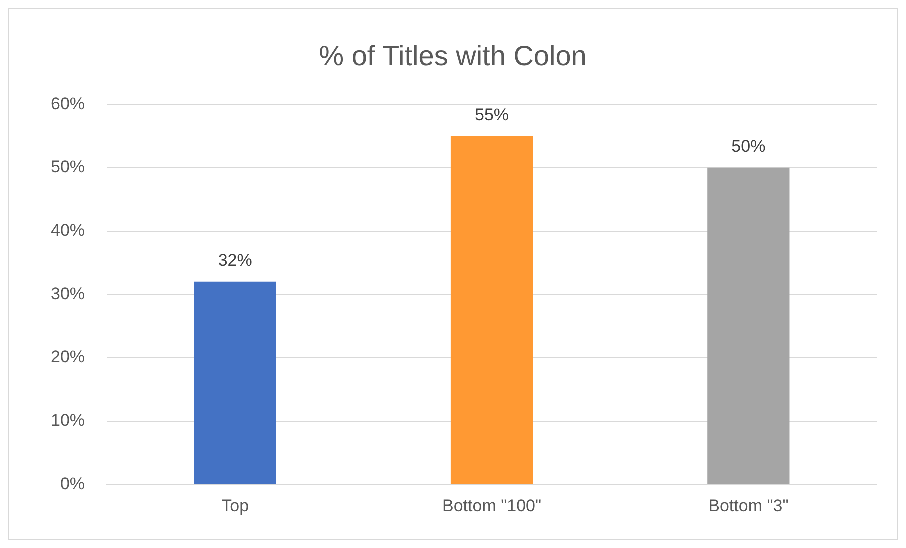 This screenshot has height=548, width=906. Describe the element at coordinates (68, 167) in the screenshot. I see `y-tick-label: 50%` at that location.